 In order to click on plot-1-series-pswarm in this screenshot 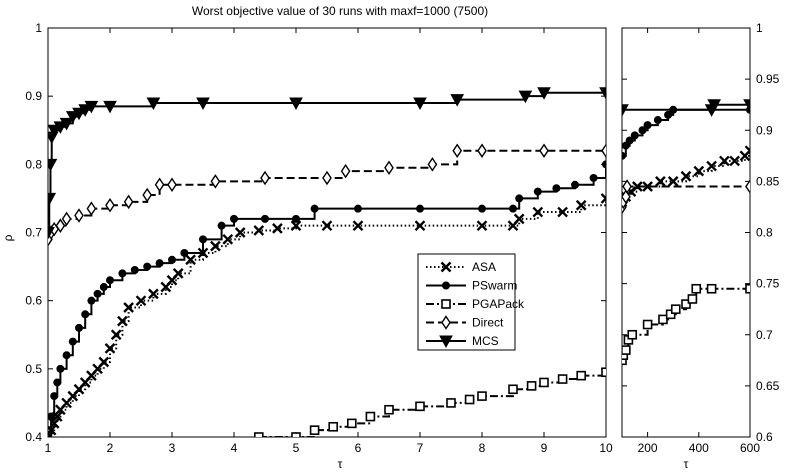, I will do `click(686, 132)`.